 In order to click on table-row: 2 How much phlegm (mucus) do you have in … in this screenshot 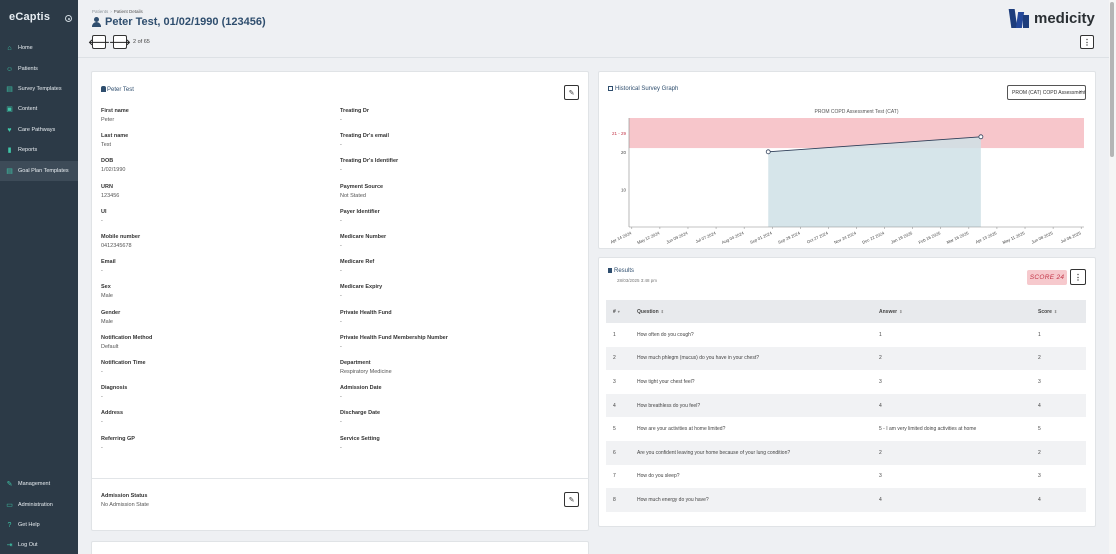, I will do `click(846, 358)`.